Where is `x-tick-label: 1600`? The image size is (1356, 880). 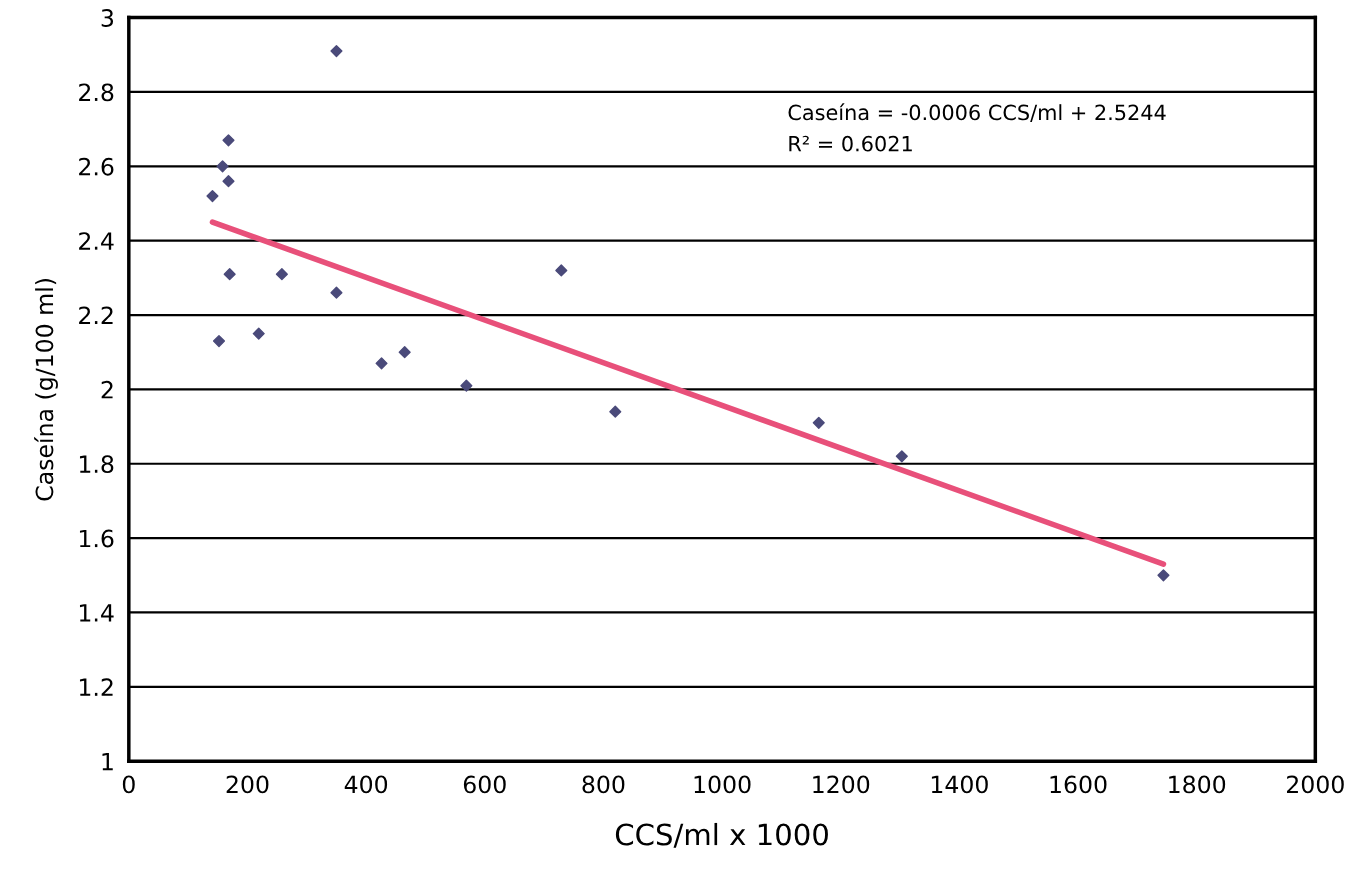 x-tick-label: 1600 is located at coordinates (1078, 784).